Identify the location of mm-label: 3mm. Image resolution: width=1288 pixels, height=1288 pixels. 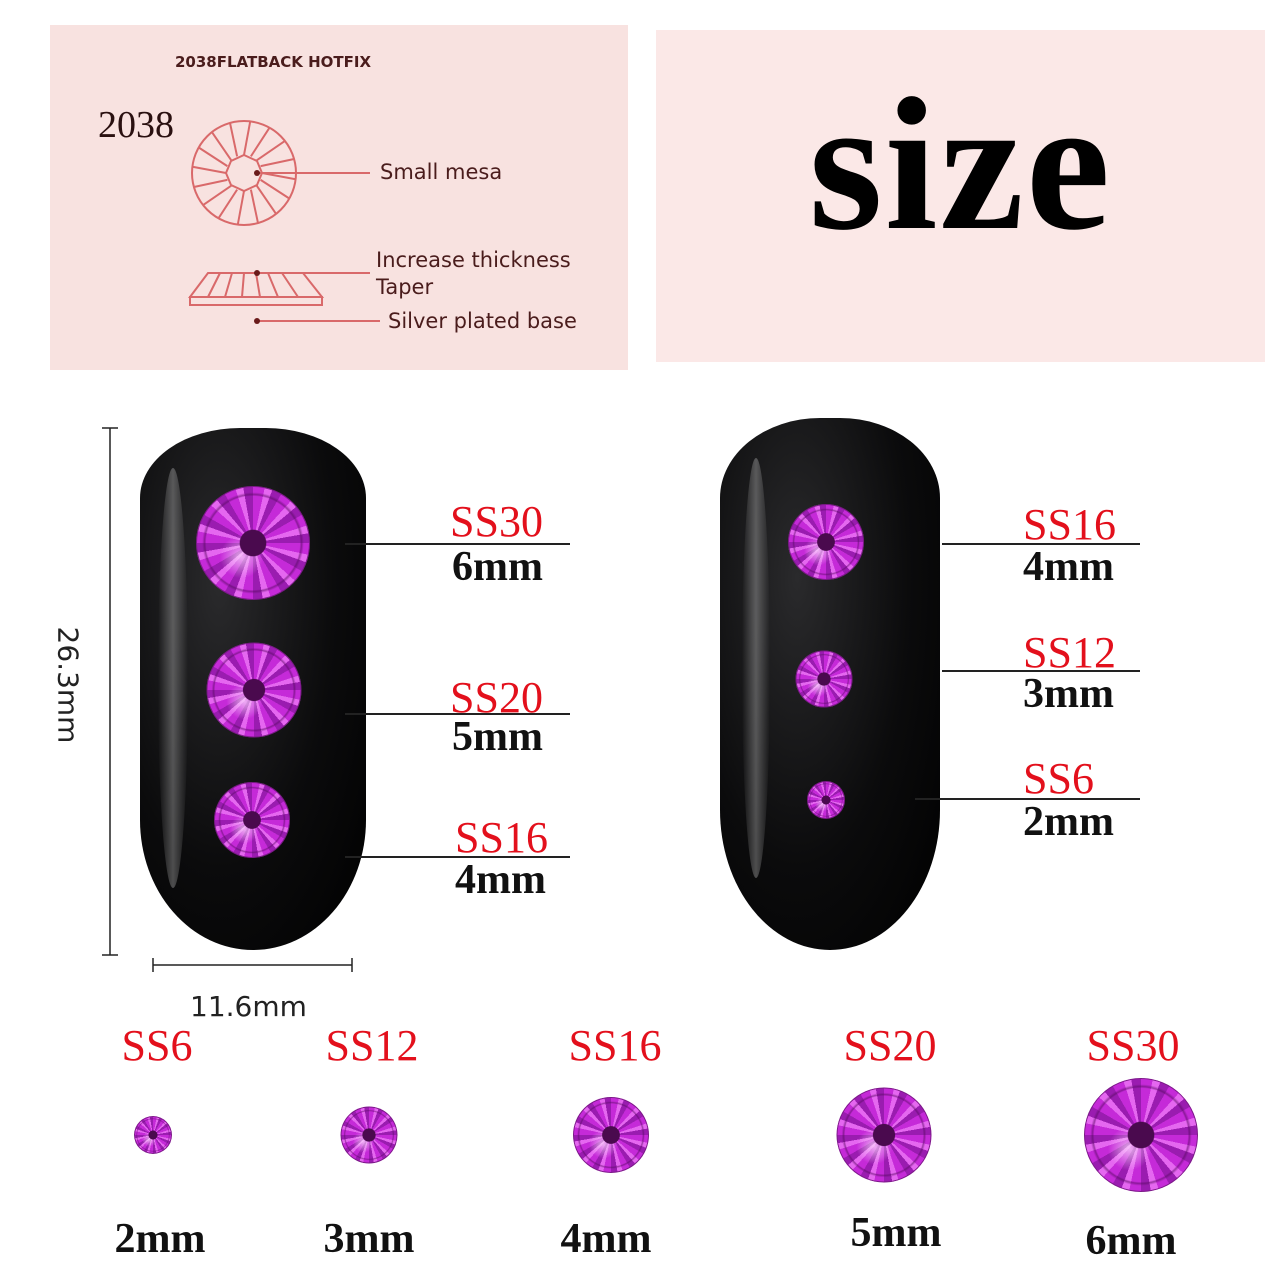
(1068, 694).